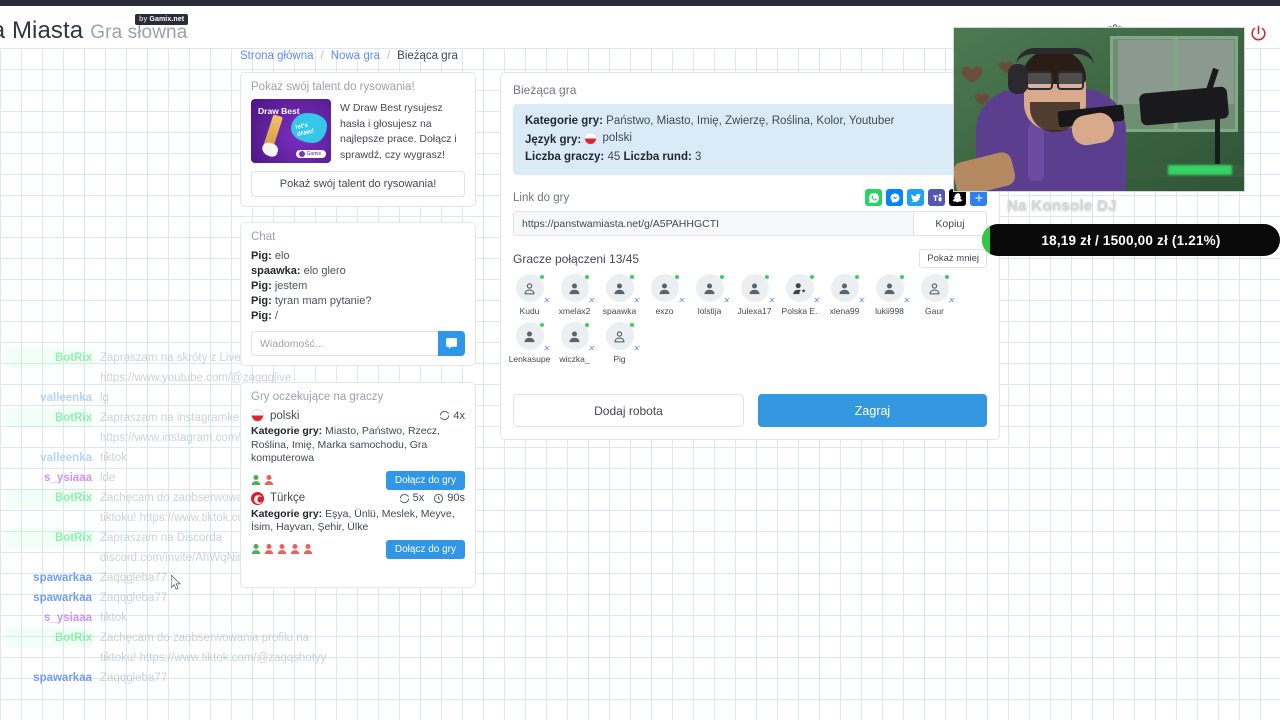 The image size is (1280, 720). I want to click on player-item: ✕ Lenkasupe, so click(529, 343).